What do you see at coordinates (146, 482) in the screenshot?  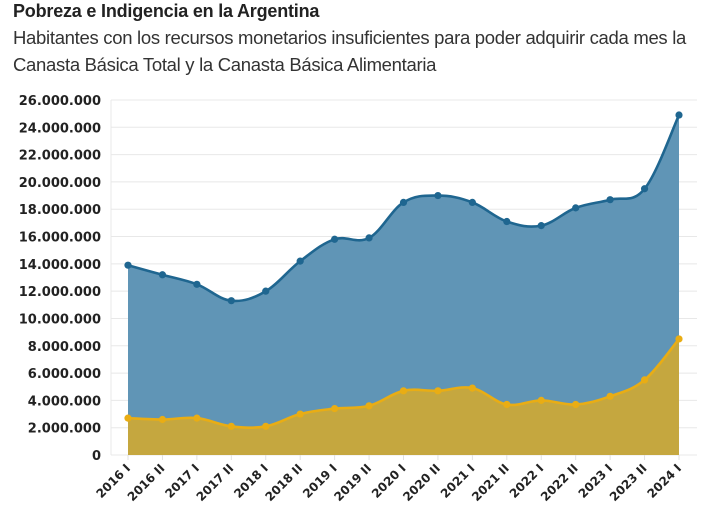 I see `x-tick-label: 2016 II` at bounding box center [146, 482].